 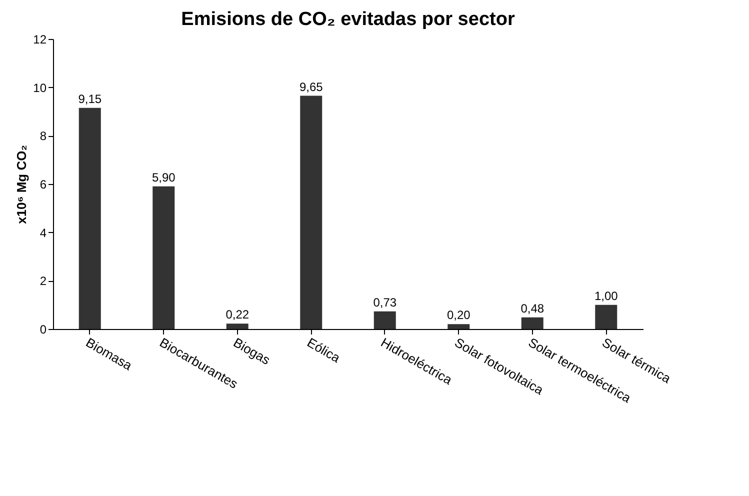 What do you see at coordinates (458, 315) in the screenshot?
I see `data-label: 0,20` at bounding box center [458, 315].